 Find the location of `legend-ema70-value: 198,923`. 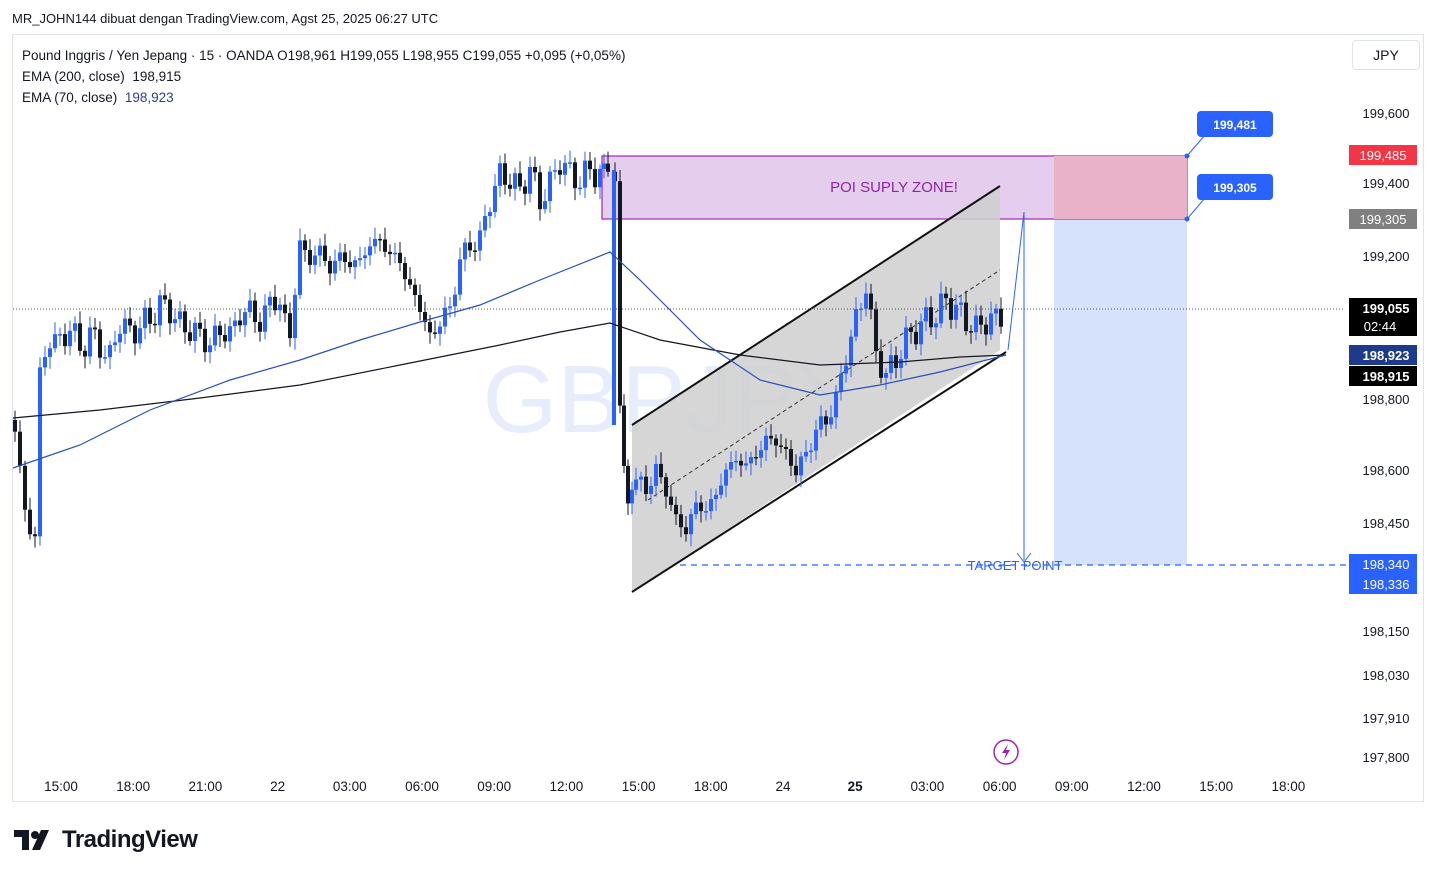

legend-ema70-value: 198,923 is located at coordinates (149, 97).